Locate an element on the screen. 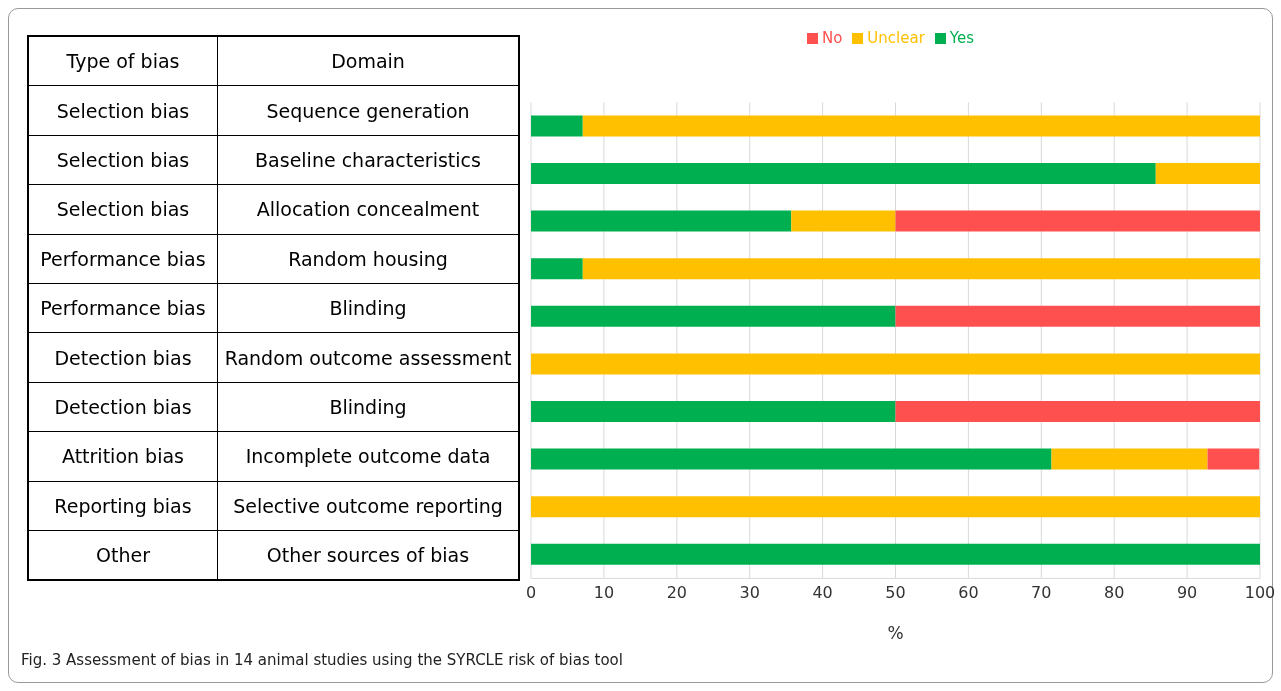 The width and height of the screenshot is (1281, 691). x-tick-label: 30 is located at coordinates (749, 592).